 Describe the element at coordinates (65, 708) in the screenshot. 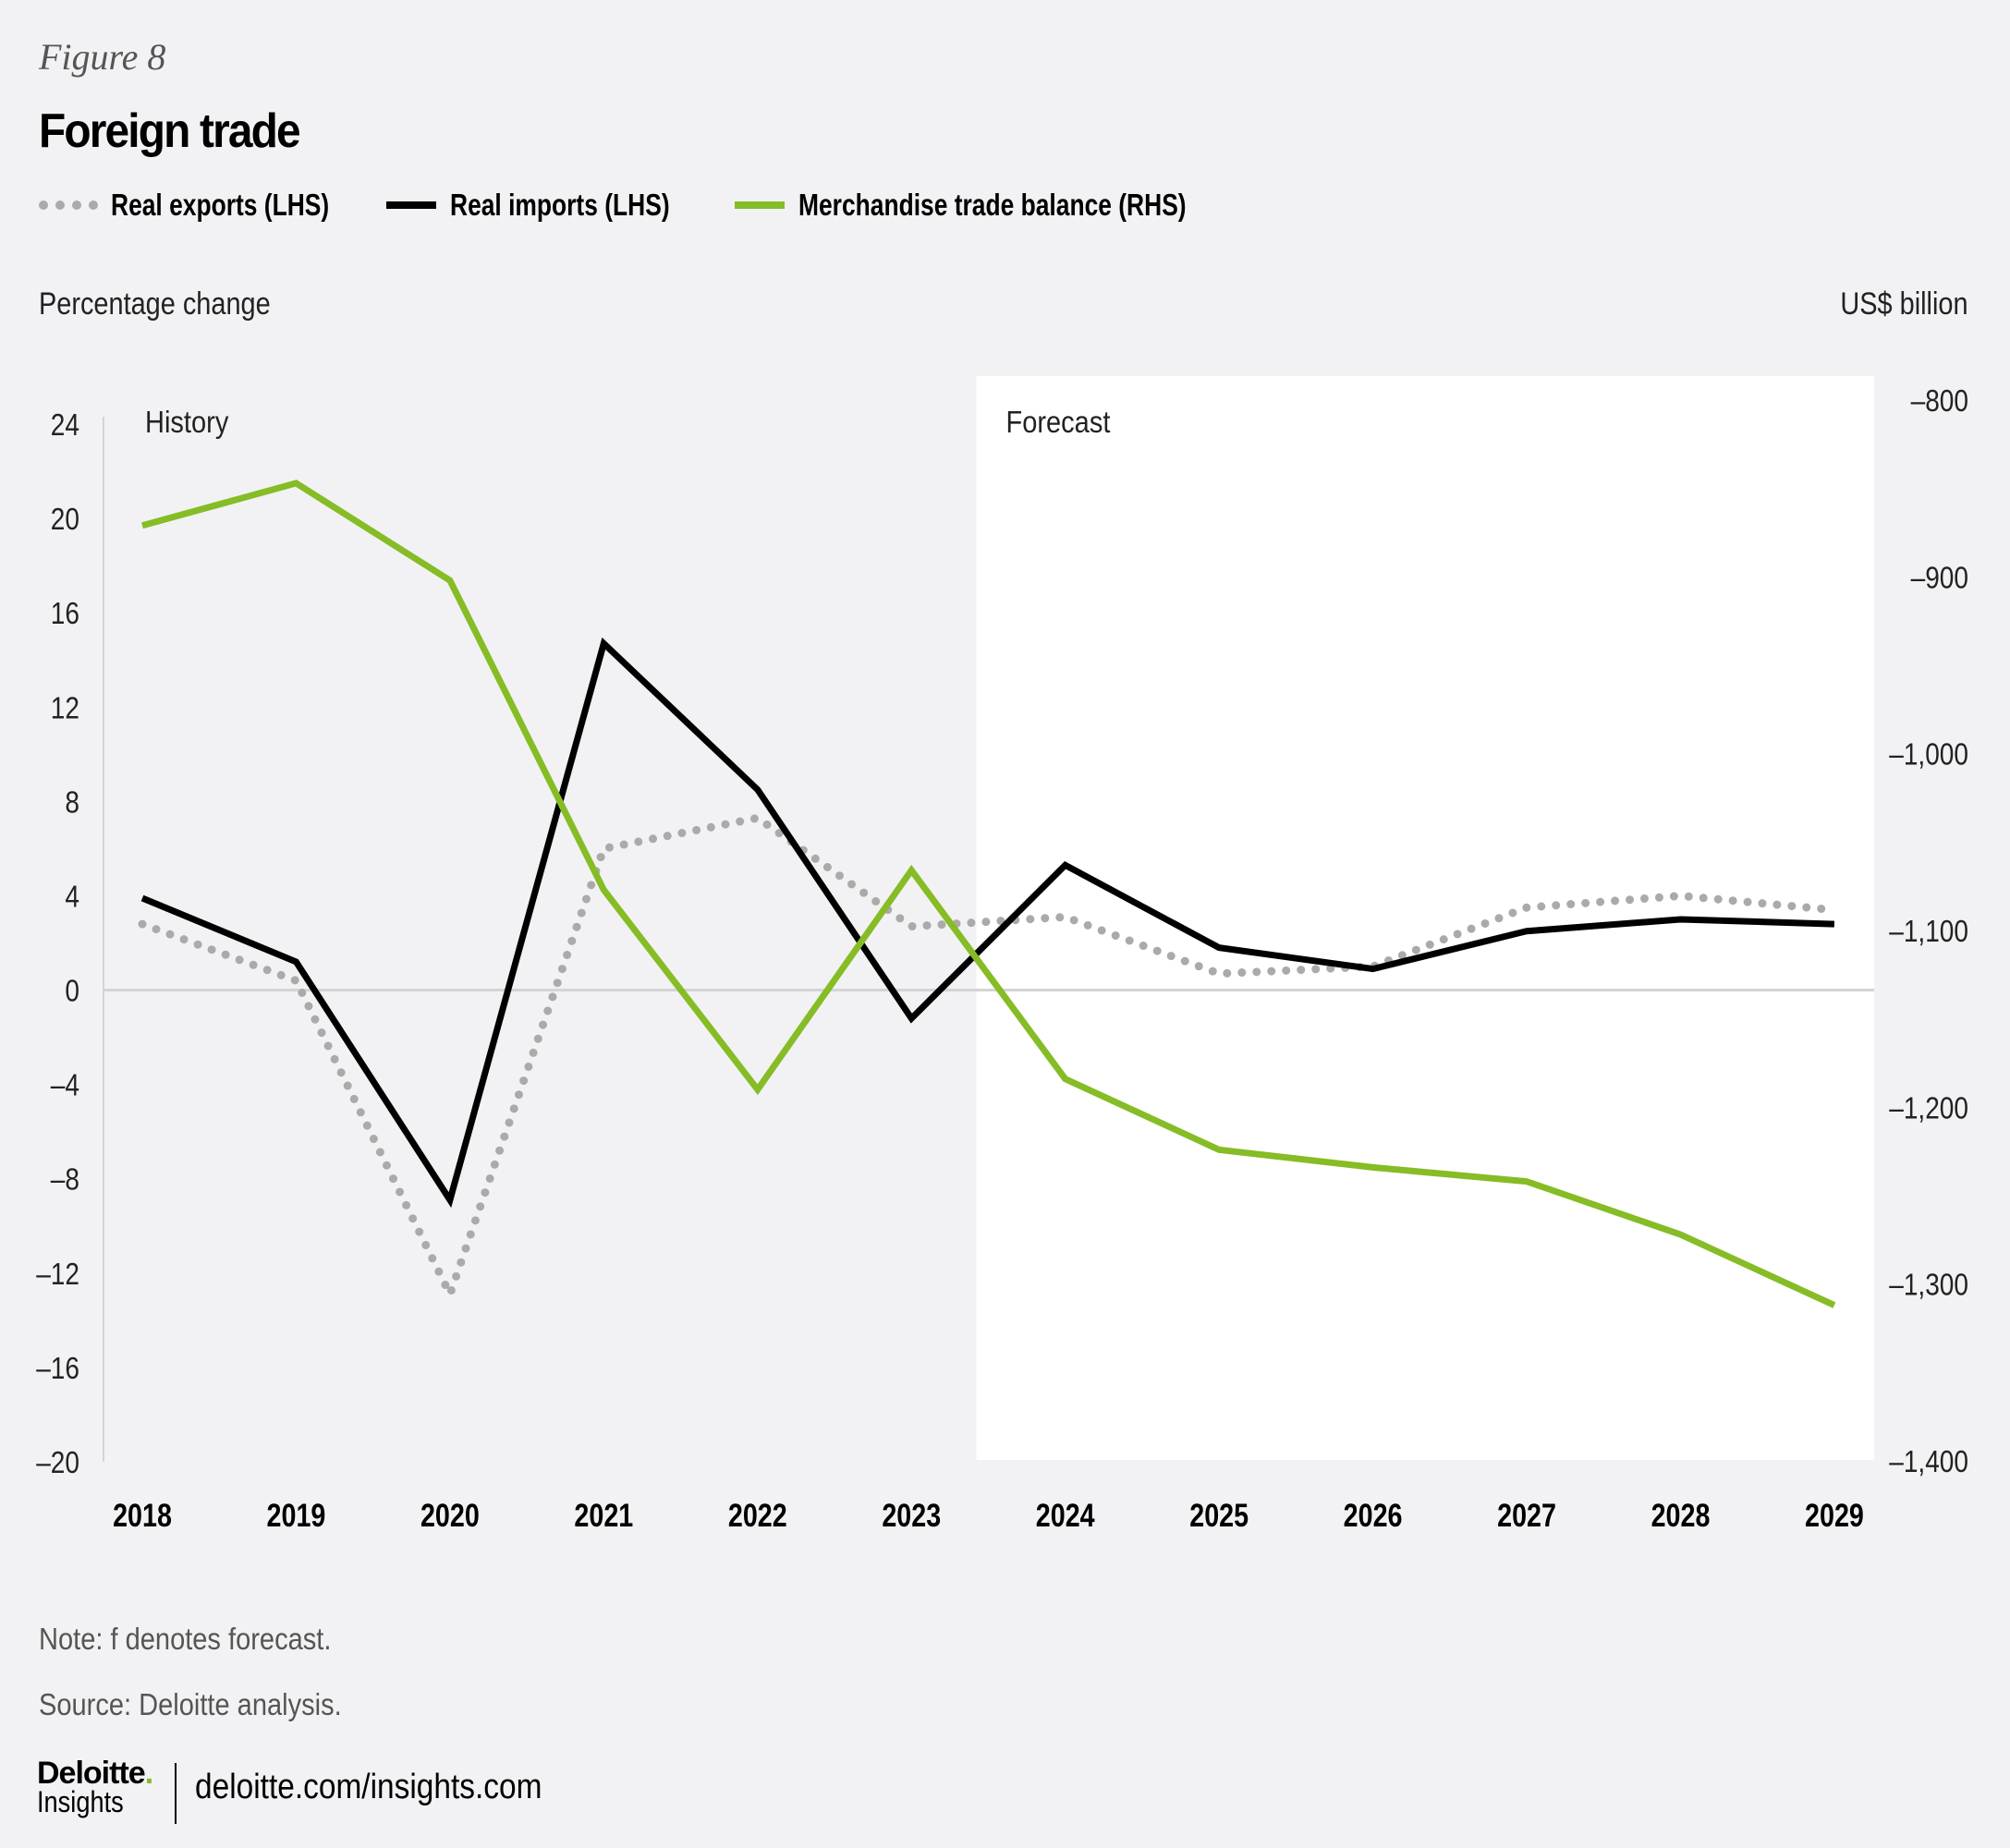

I see `left-tick-label: 12` at that location.